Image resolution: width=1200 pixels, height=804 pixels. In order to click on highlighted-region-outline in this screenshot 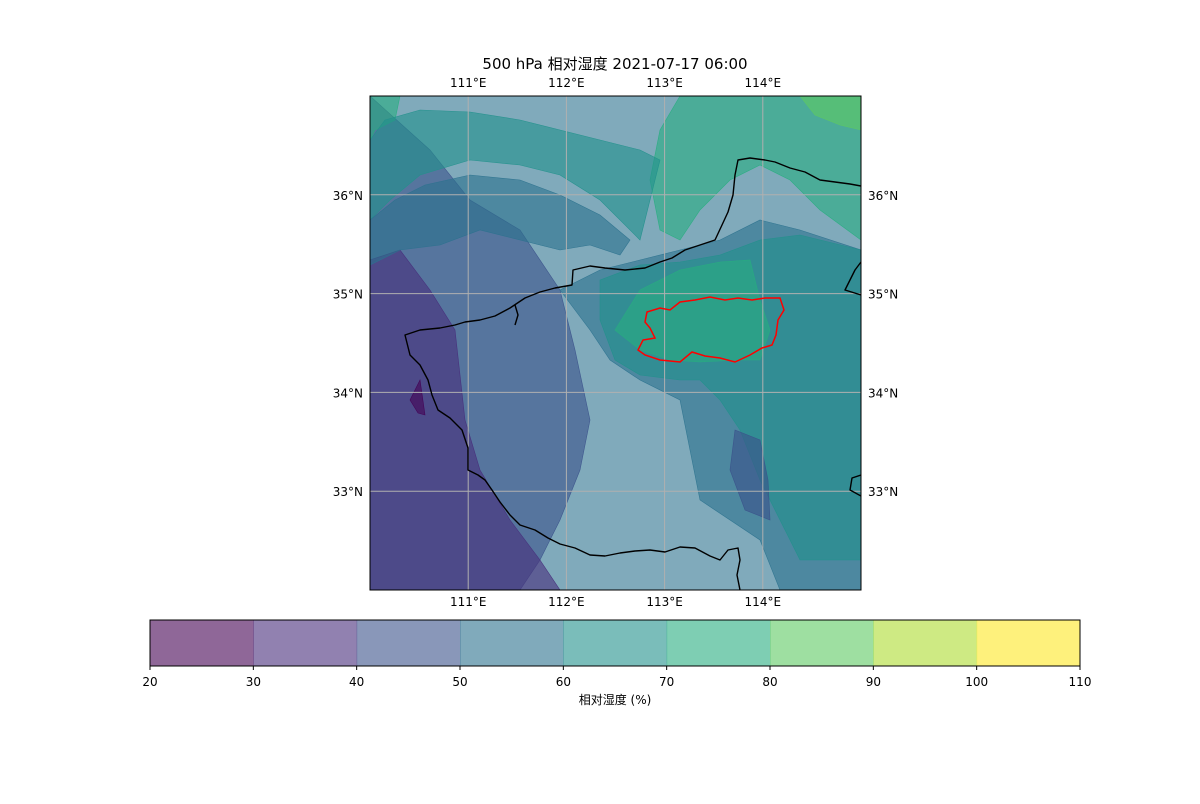, I will do `click(711, 329)`.